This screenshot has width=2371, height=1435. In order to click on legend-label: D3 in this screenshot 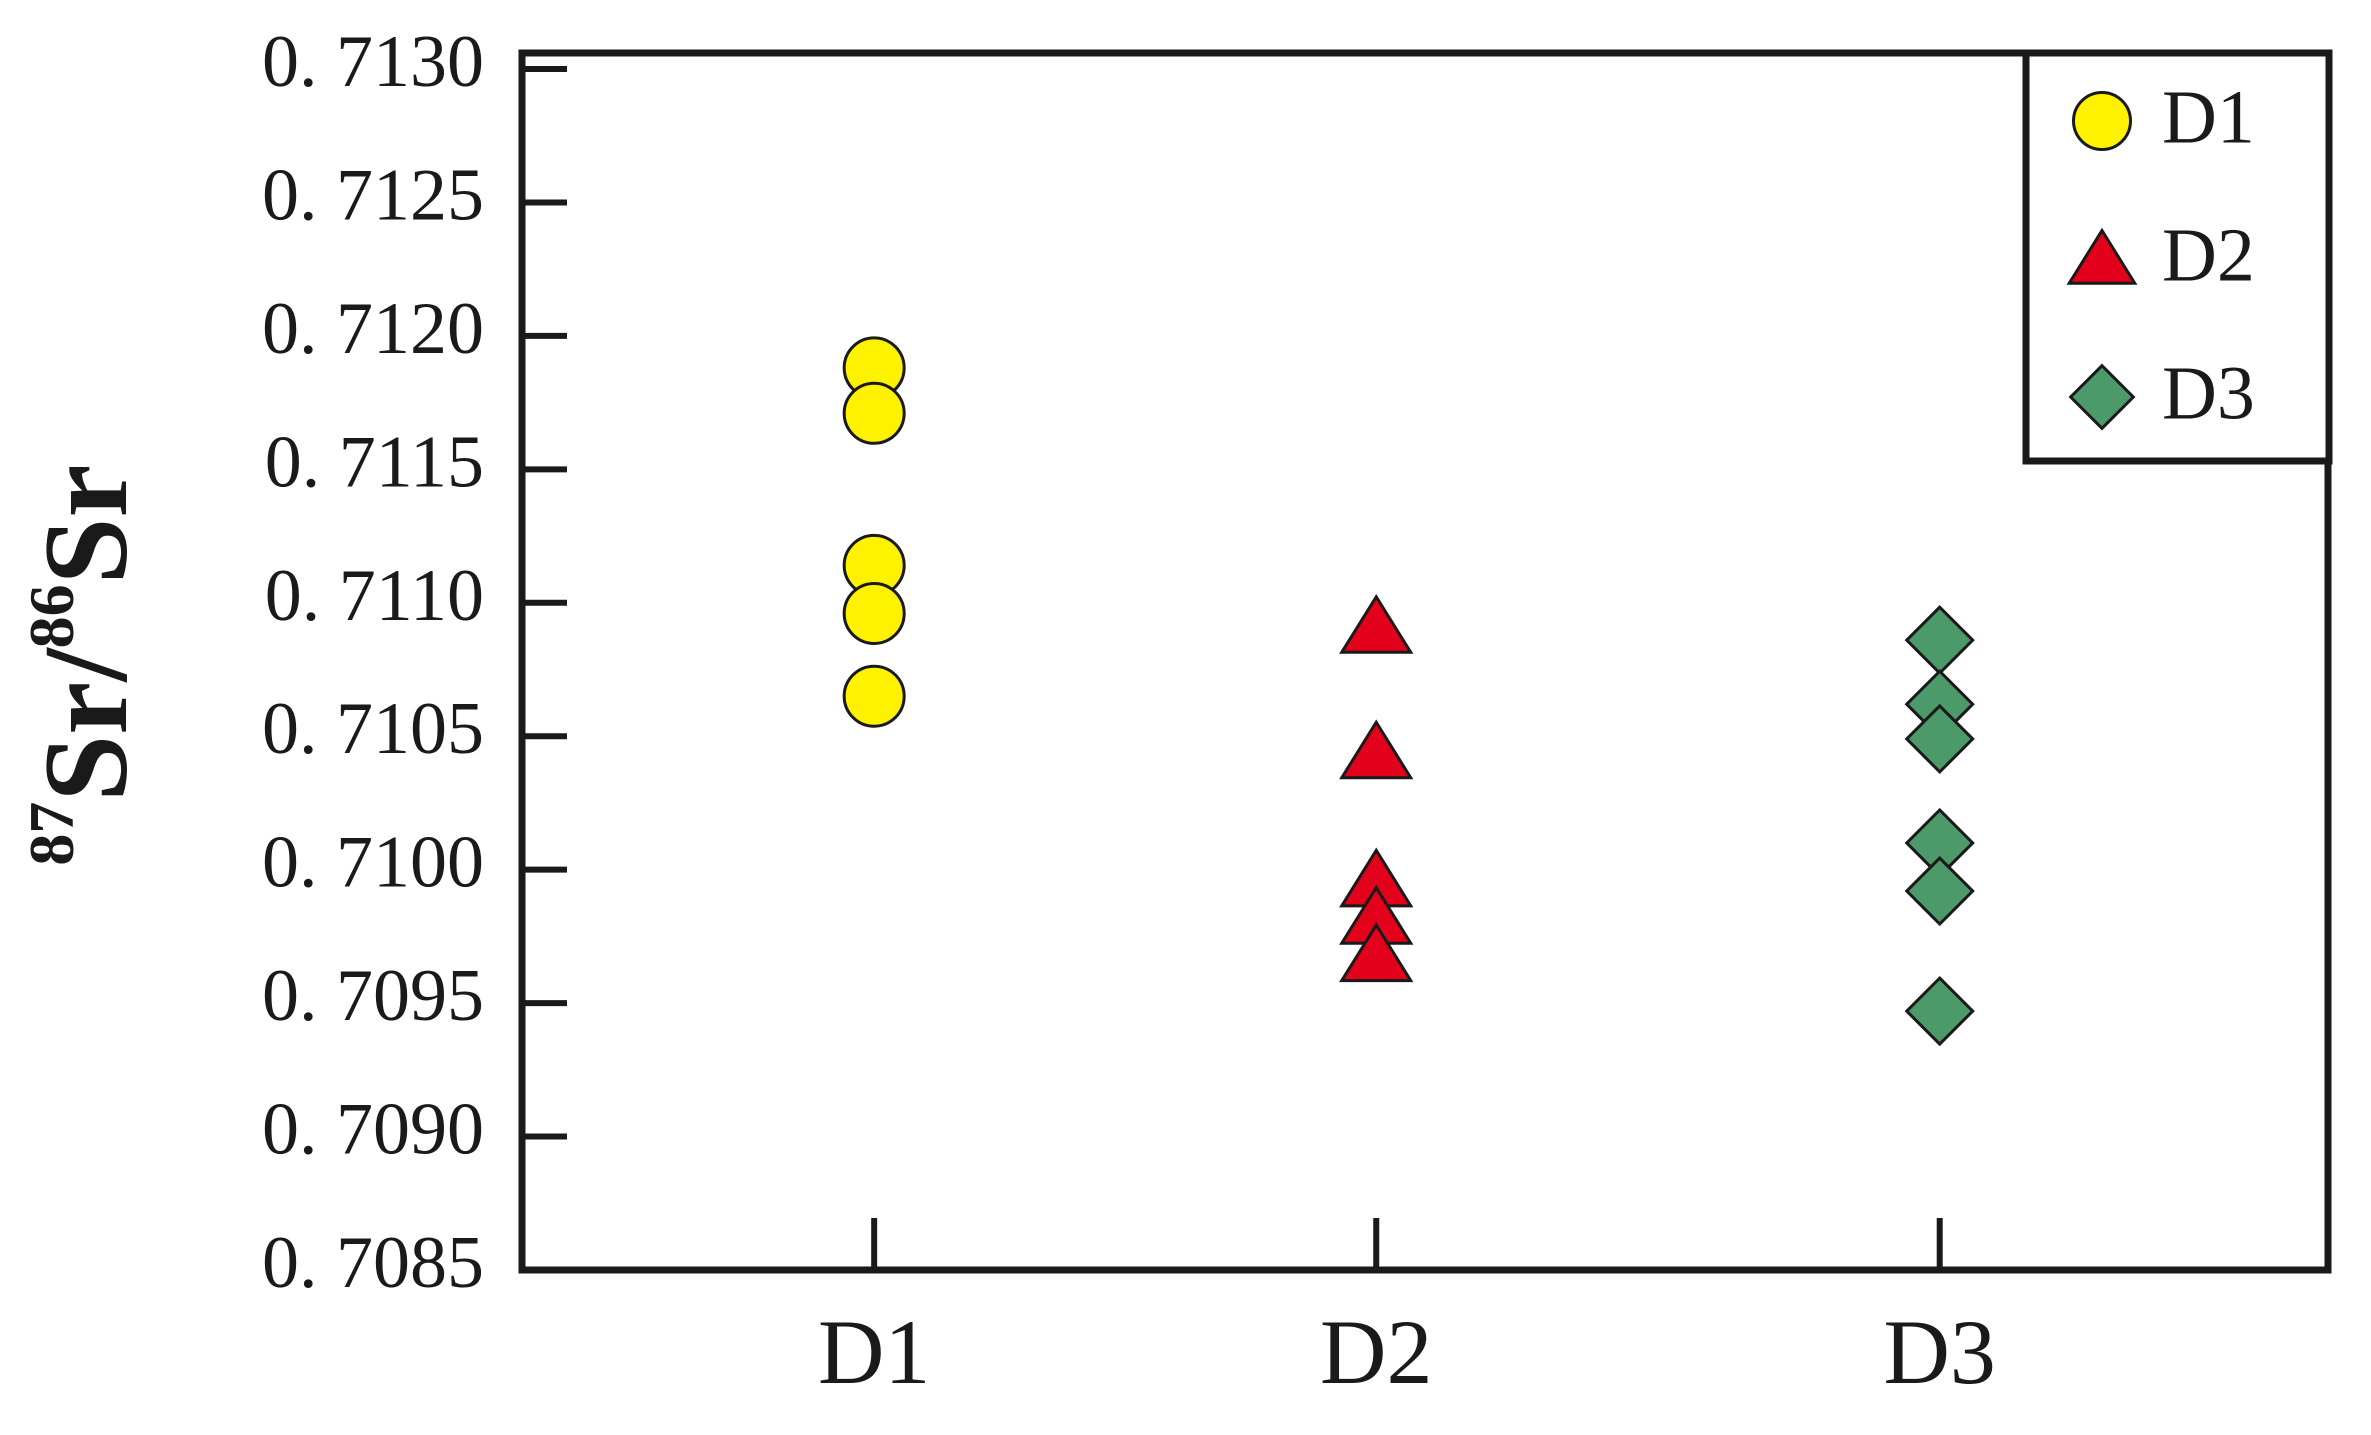, I will do `click(2208, 393)`.